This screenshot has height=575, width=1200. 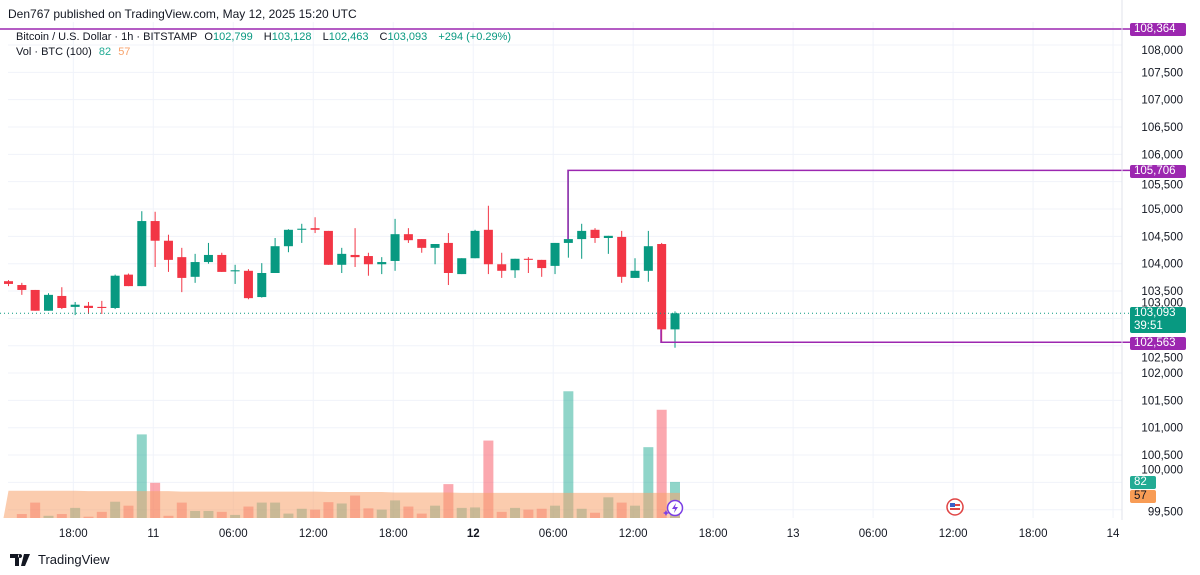 I want to click on low-horizontal-line, so click(x=895, y=336).